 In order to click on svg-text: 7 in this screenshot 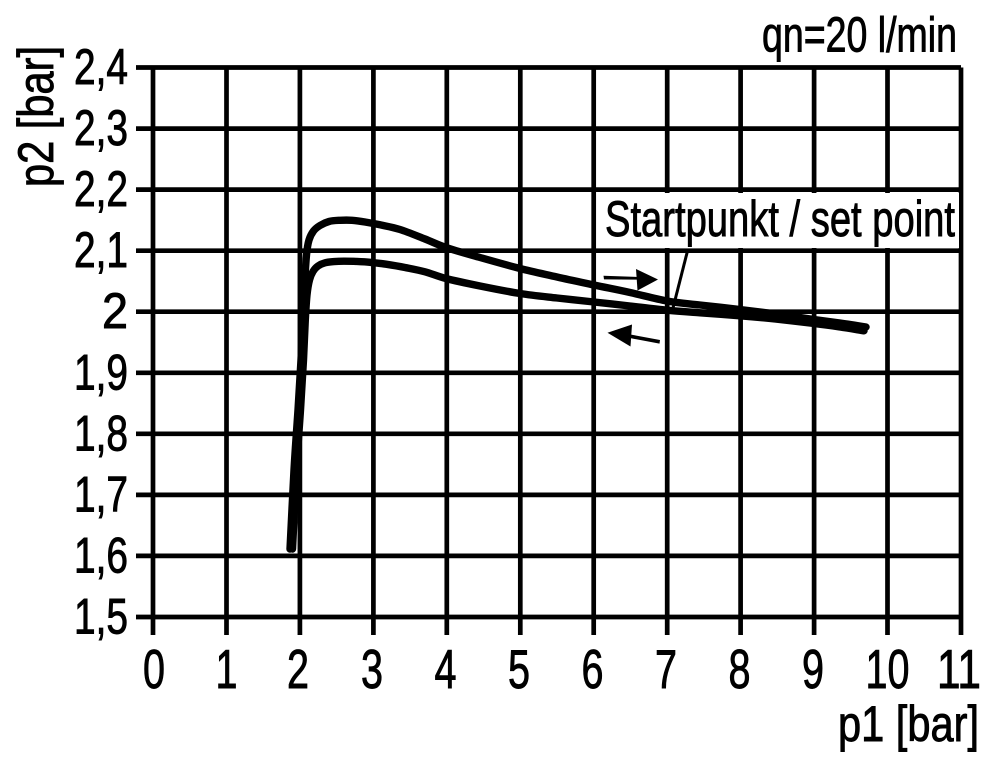, I will do `click(666, 669)`.